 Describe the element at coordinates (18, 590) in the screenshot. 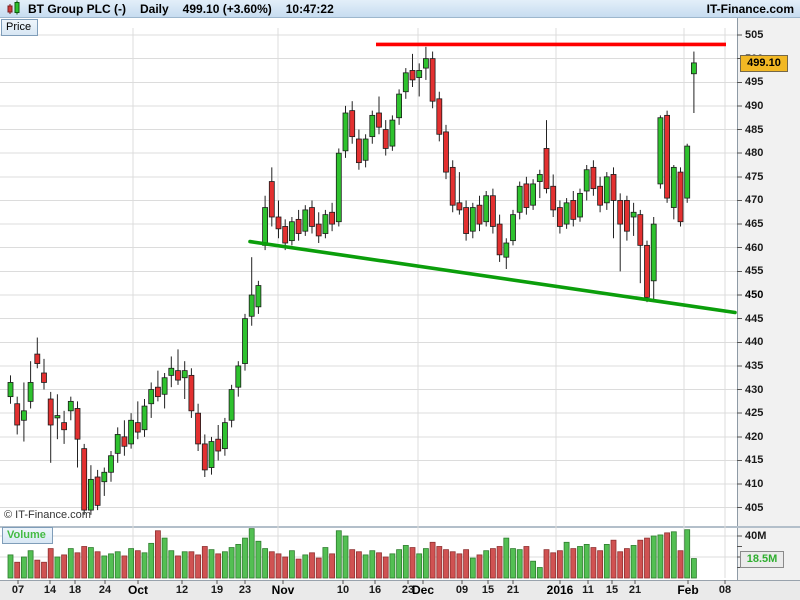

I see `x-axis-label: 07` at that location.